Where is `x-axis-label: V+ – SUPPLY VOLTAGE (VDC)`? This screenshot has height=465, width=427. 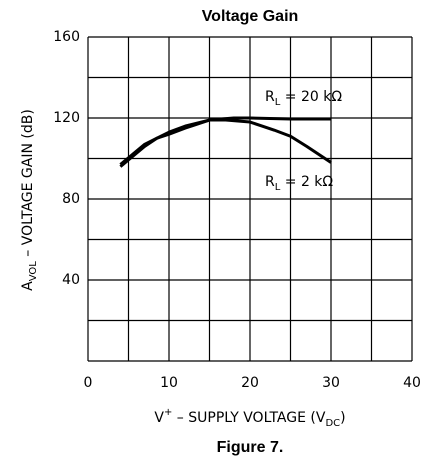
x-axis-label: V+ – SUPPLY VOLTAGE (VDC) is located at coordinates (249, 418).